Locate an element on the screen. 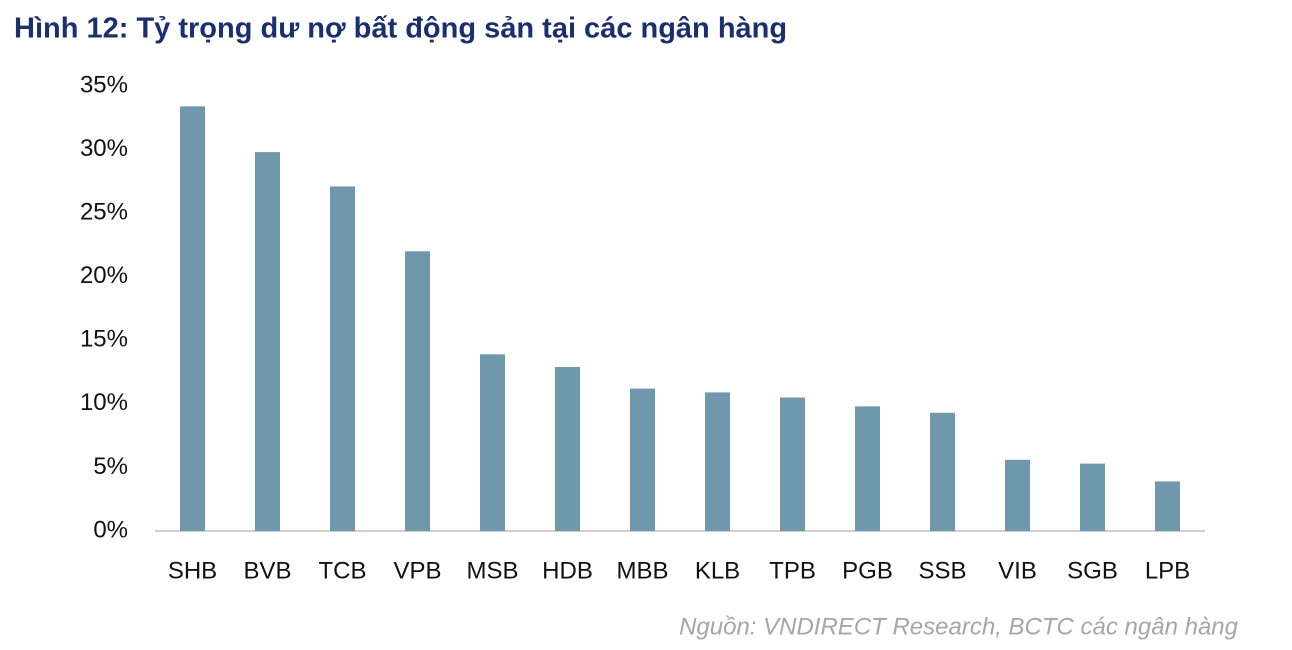 This screenshot has height=650, width=1292. x-tick-label: VIB is located at coordinates (1017, 570).